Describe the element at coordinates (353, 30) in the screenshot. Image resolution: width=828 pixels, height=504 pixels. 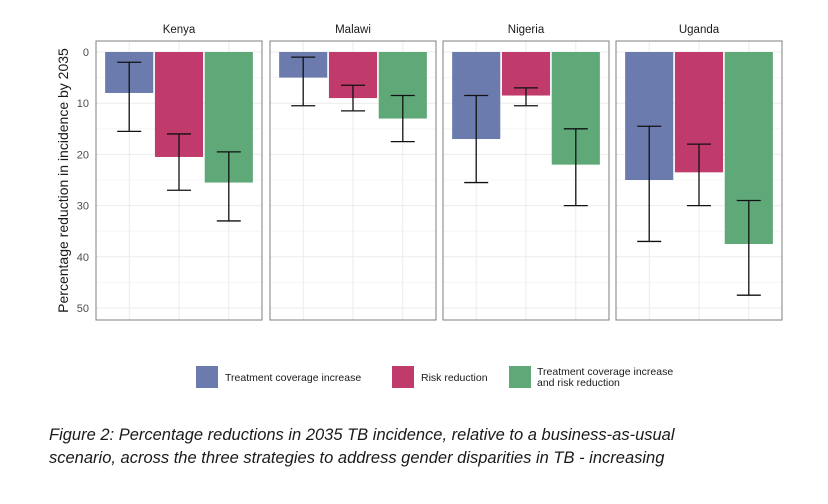
I see `facet-title: Malawi` at that location.